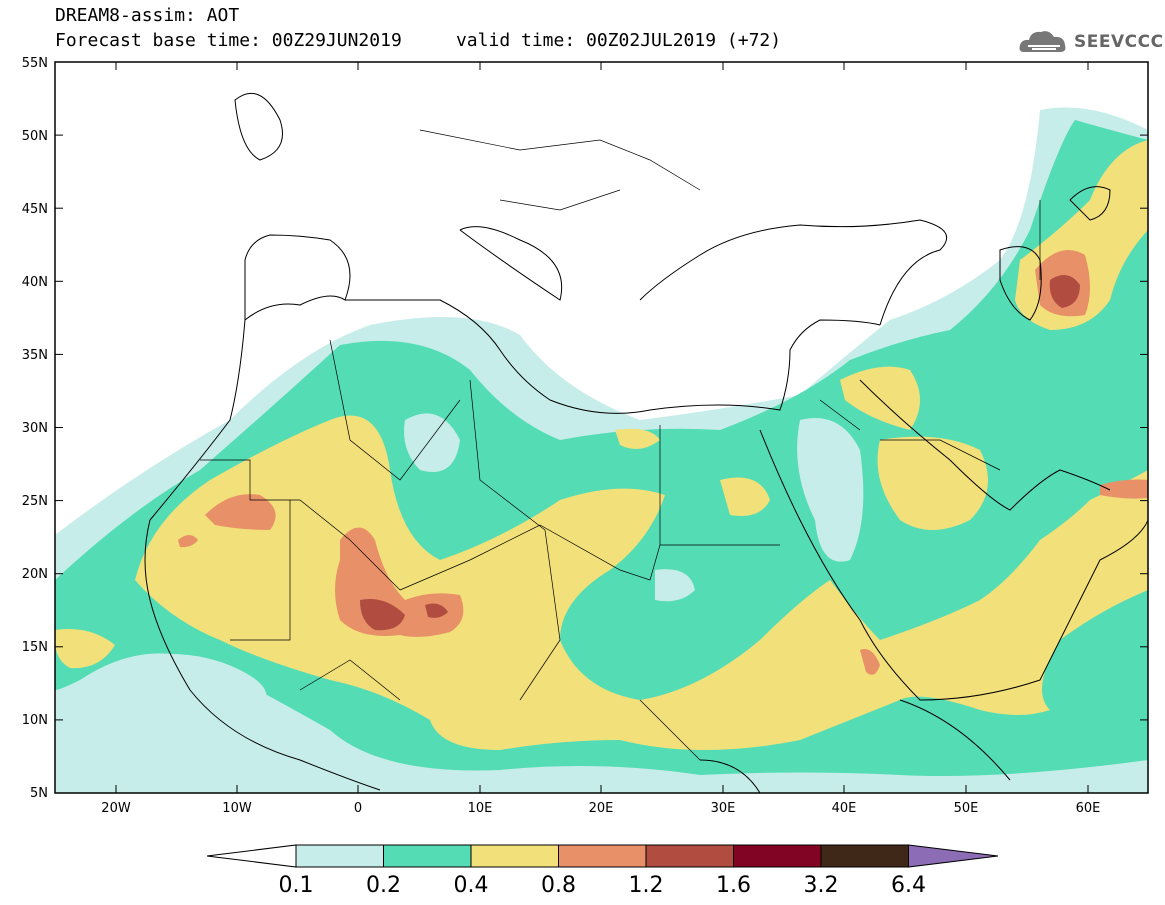 The image size is (1165, 905). Describe the element at coordinates (35, 355) in the screenshot. I see `lat-label: 35N` at that location.